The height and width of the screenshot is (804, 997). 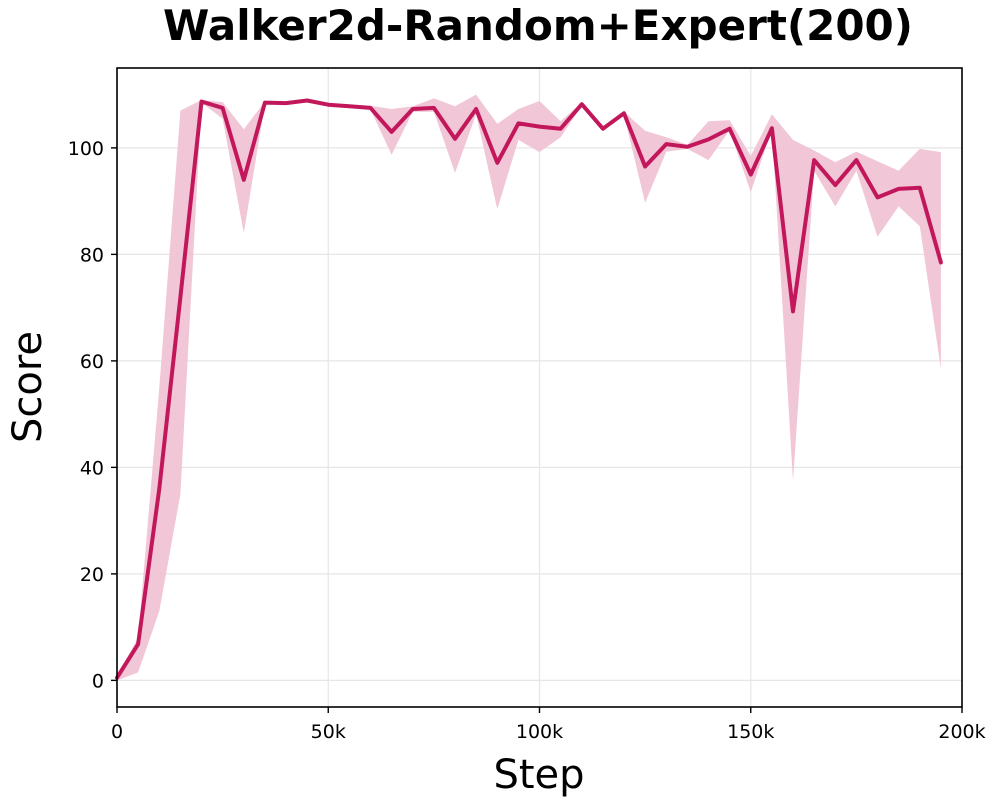 What do you see at coordinates (92, 255) in the screenshot?
I see `y-tick-label: 80` at bounding box center [92, 255].